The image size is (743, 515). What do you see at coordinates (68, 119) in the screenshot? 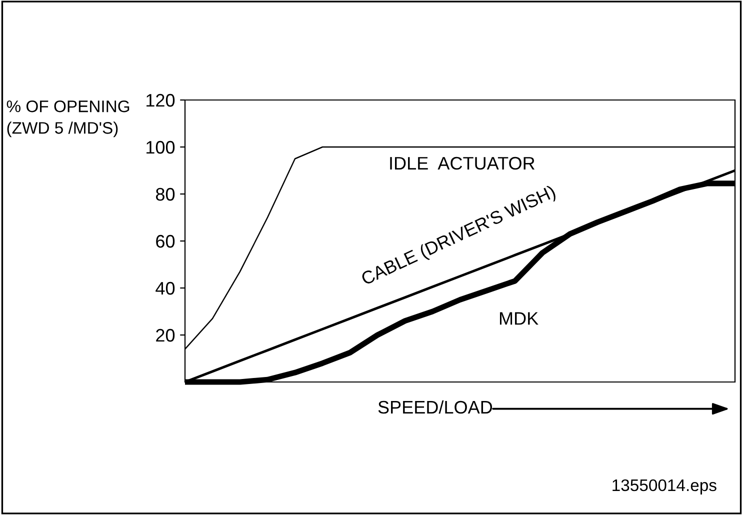
I see `y-axis-title: % OF OPENING (ZWD 5 /MD'S)` at bounding box center [68, 119].